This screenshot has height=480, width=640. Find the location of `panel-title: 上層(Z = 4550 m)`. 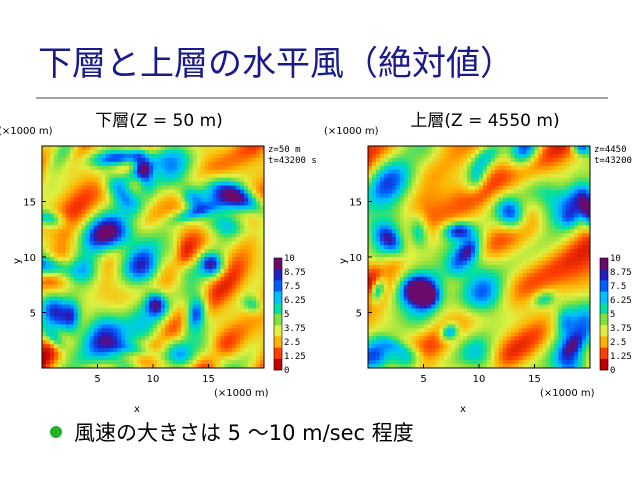

panel-title: 上層(Z = 4550 m) is located at coordinates (484, 121).